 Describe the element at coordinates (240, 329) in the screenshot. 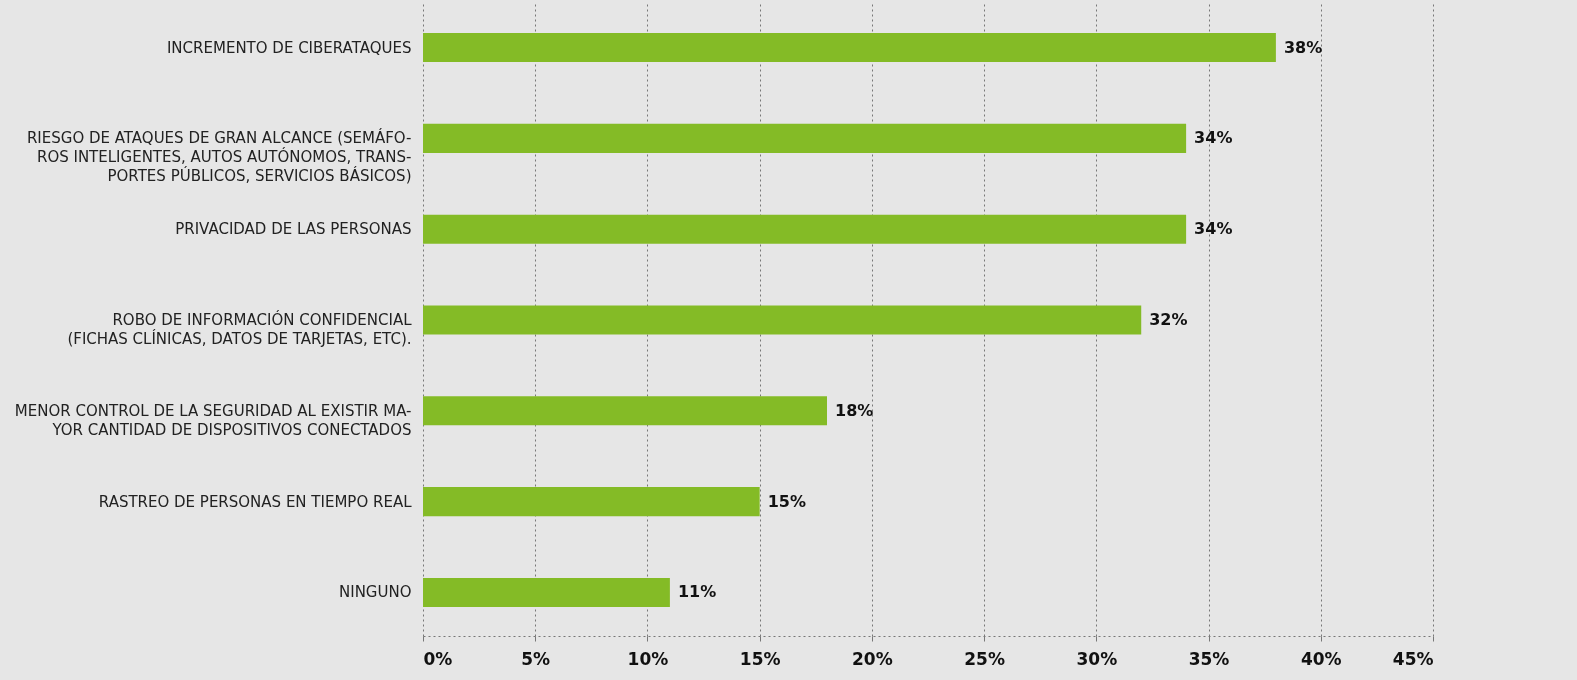

I see `y-tick-label: ROBO DE INFORMACIÓN CONFIDENCIAL (FICHAS CLÍNICAS, DATOS DE TARJETAS, ETC).` at that location.